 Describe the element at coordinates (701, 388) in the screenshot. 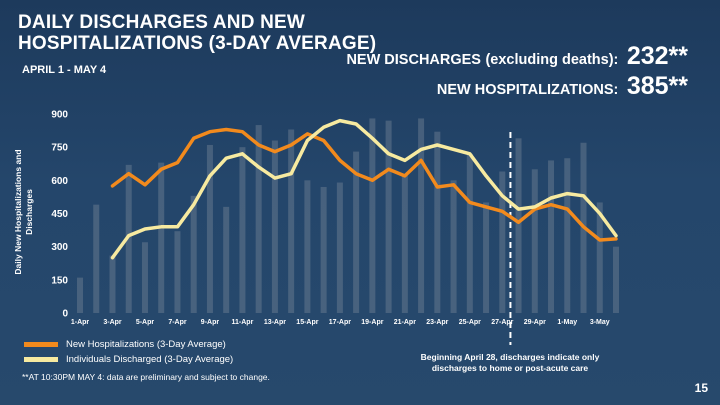

I see `page-number: 15` at that location.